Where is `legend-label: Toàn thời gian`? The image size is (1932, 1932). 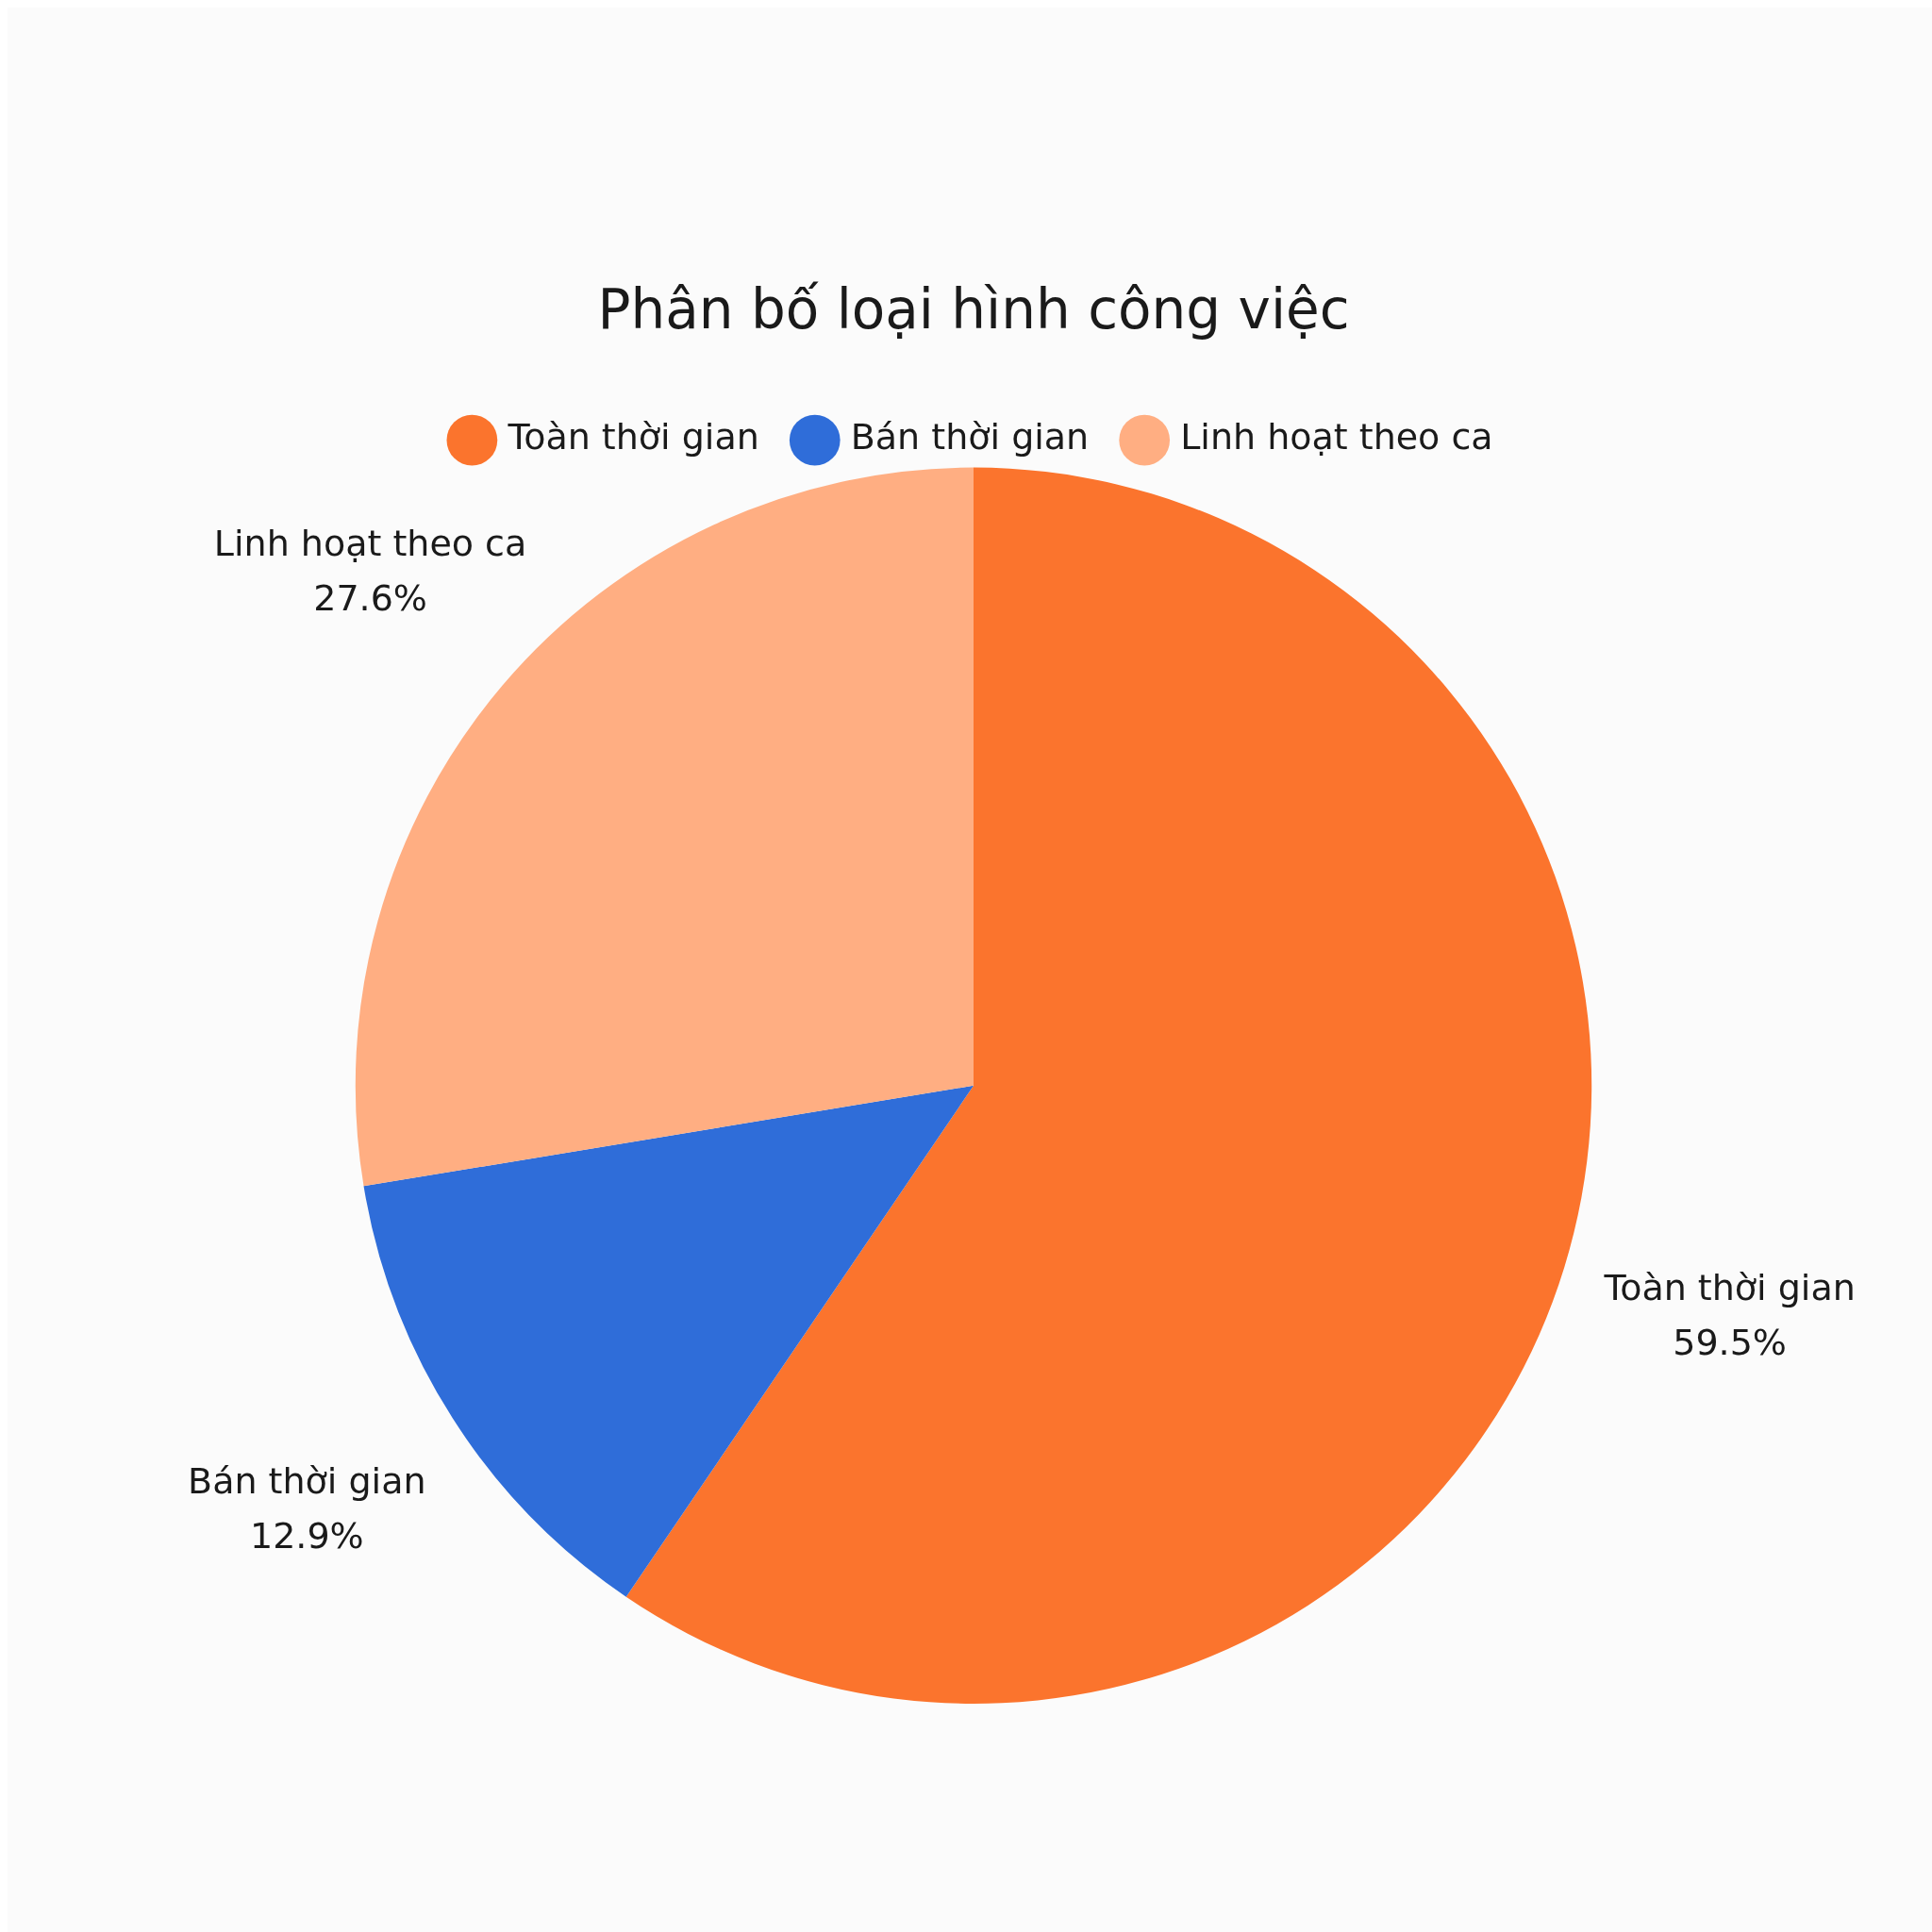 legend-label: Toàn thời gian is located at coordinates (633, 437).